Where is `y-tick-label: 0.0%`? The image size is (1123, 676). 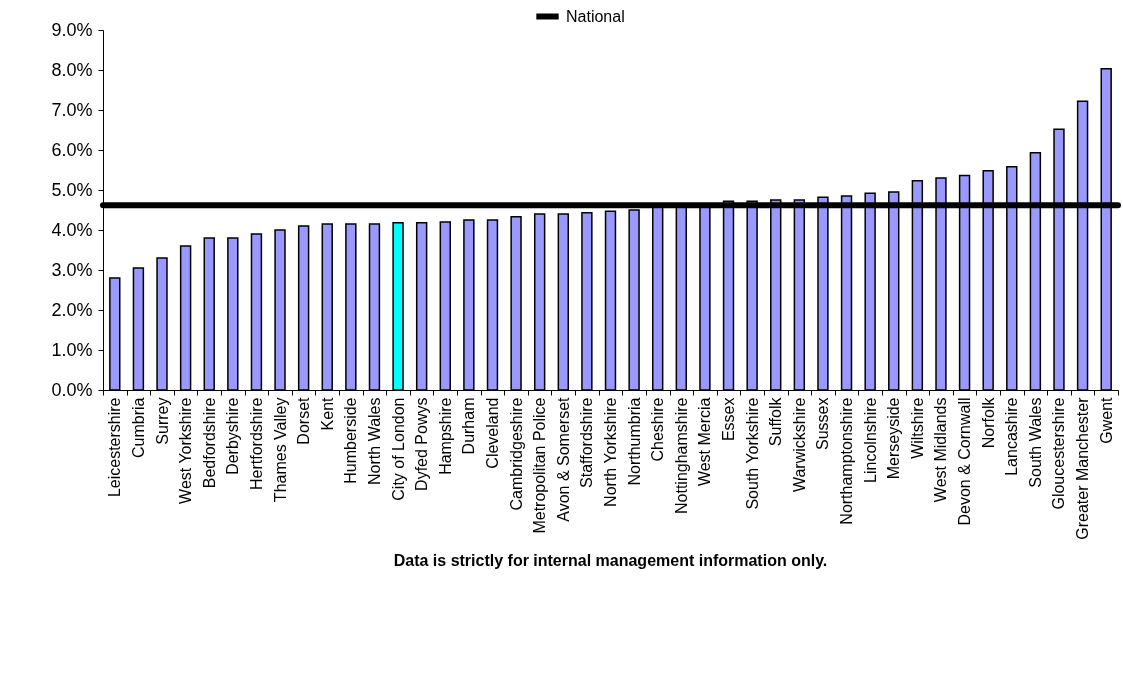 y-tick-label: 0.0% is located at coordinates (72, 389).